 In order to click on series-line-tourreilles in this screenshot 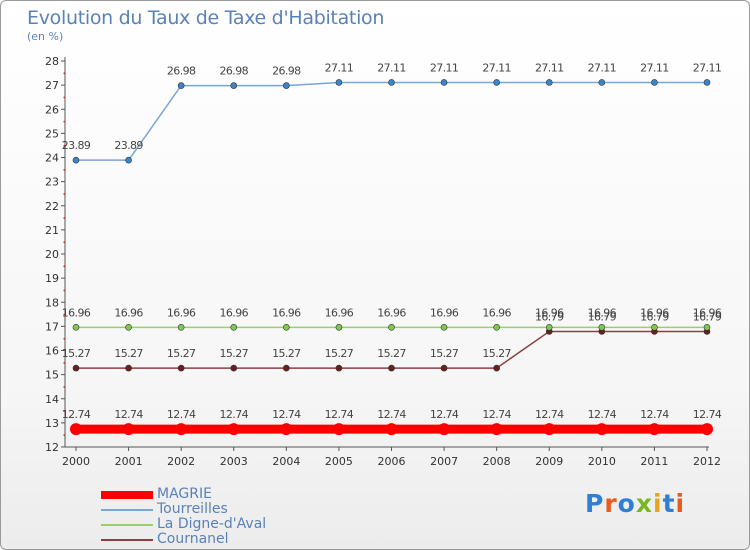, I will do `click(391, 121)`.